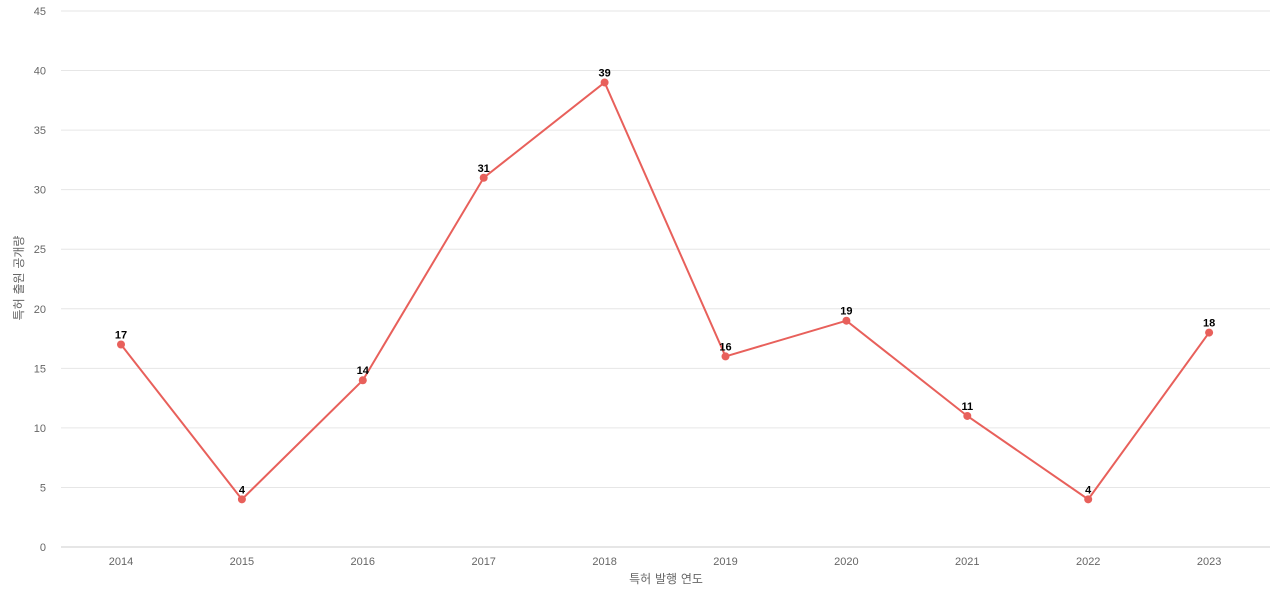  Describe the element at coordinates (121, 336) in the screenshot. I see `data-label: 17` at that location.